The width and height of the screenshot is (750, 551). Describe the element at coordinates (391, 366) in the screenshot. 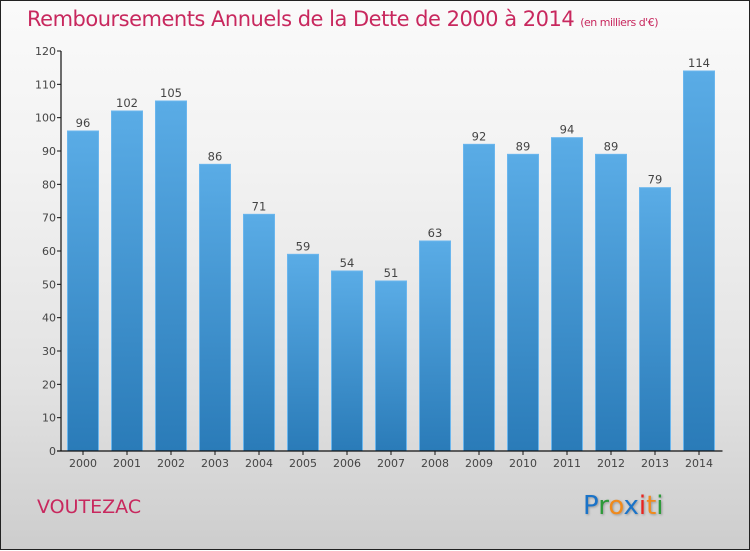

I see `bar-2007` at that location.